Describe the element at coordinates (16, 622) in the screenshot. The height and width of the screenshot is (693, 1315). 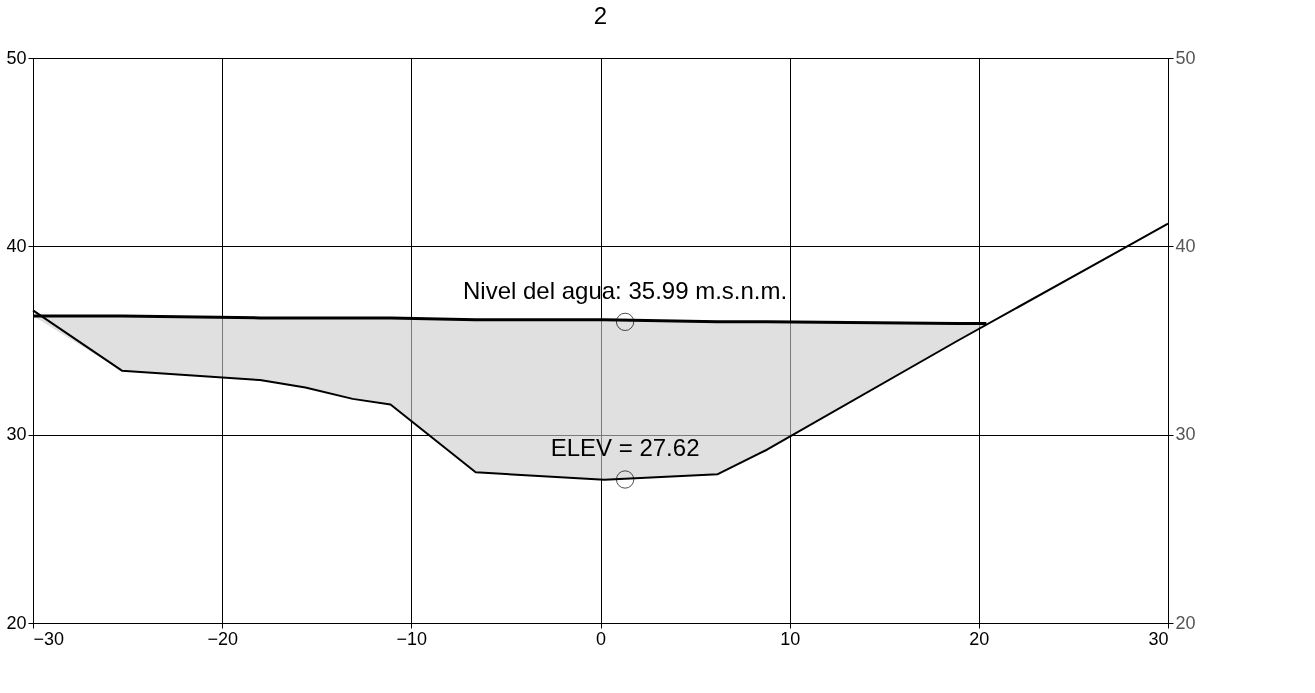
I see `y-tick-label: 20` at that location.